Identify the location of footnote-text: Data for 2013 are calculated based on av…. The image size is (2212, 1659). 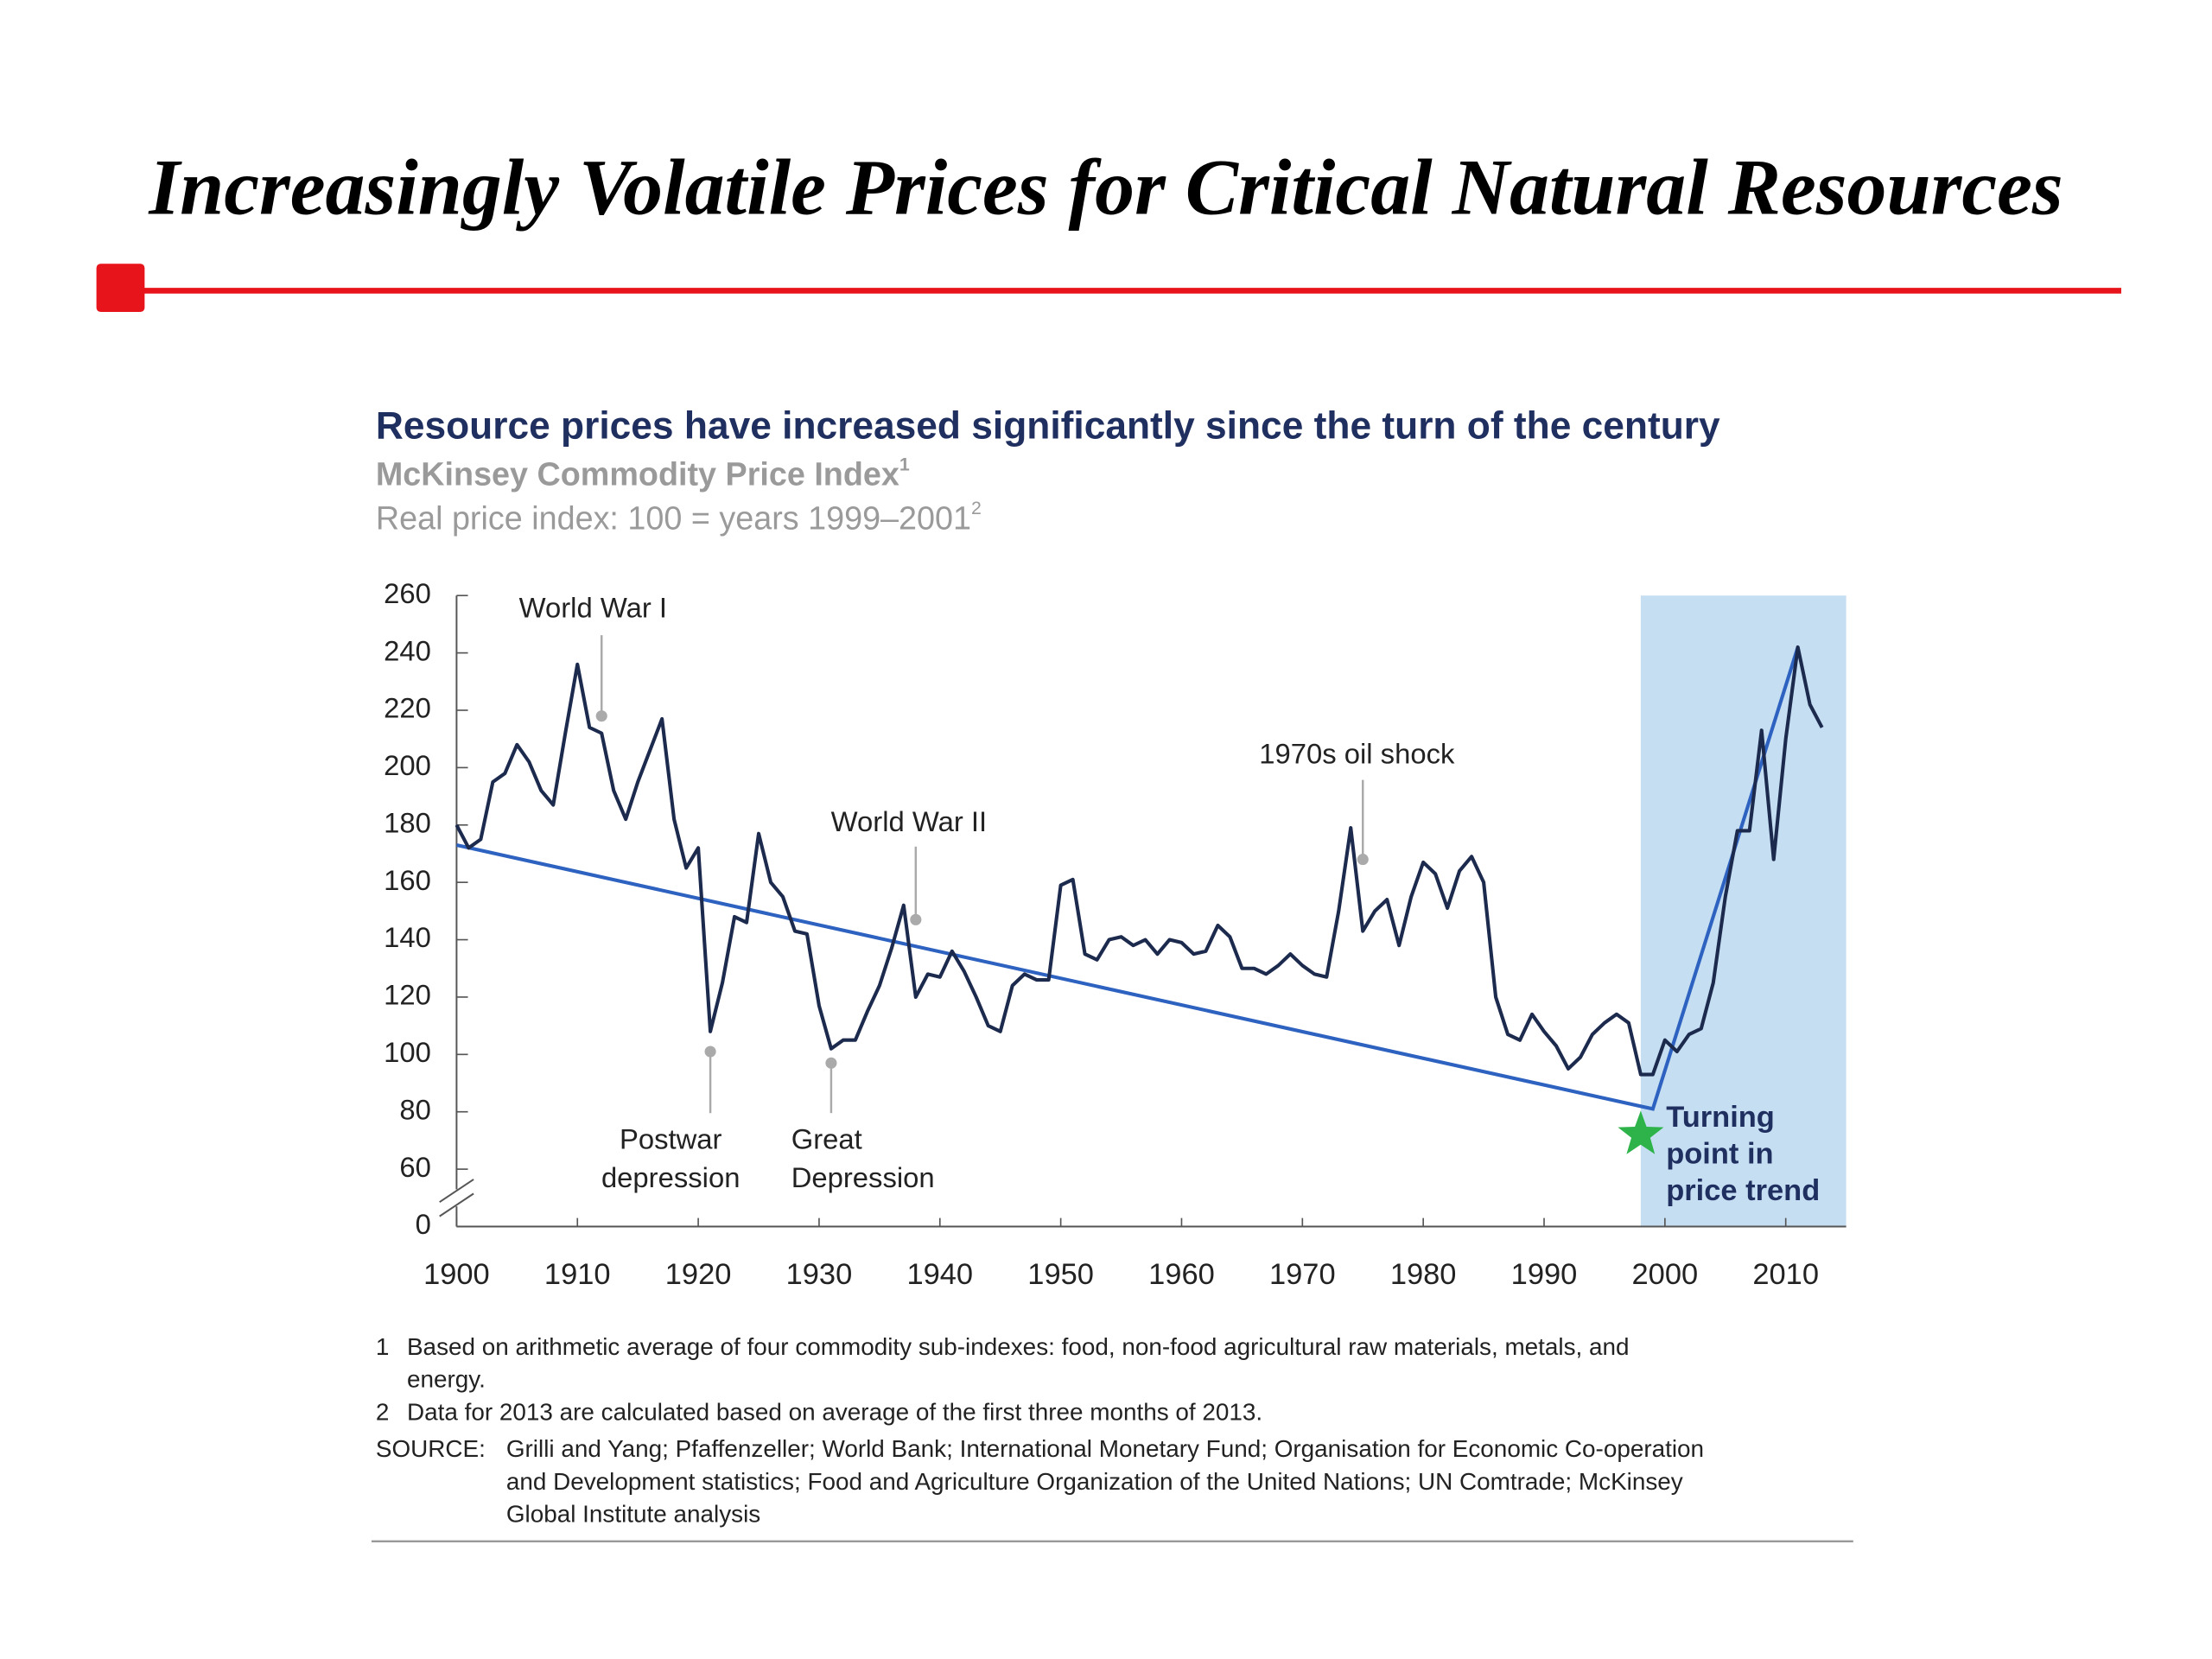
(834, 1411).